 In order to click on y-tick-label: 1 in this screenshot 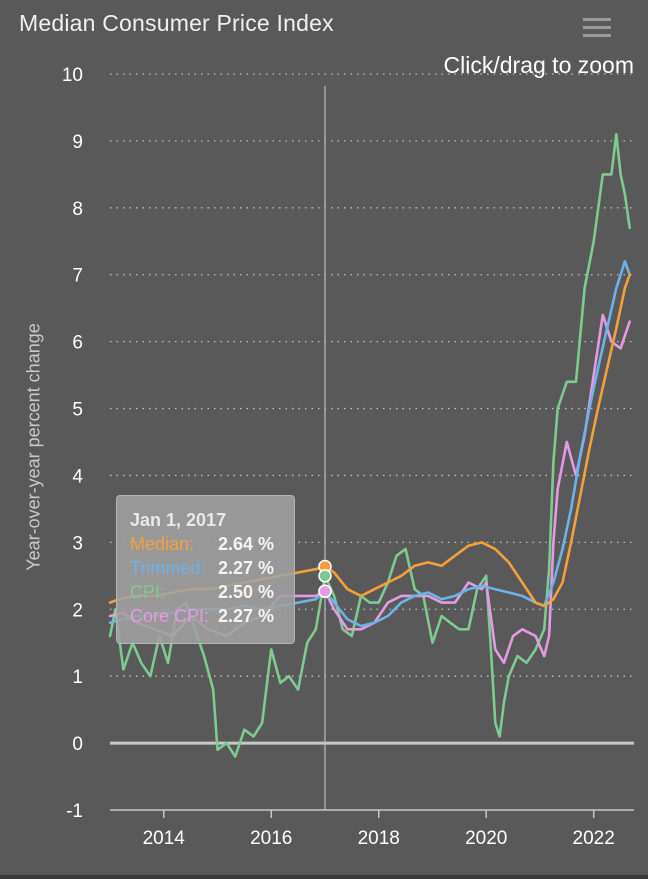, I will do `click(77, 677)`.